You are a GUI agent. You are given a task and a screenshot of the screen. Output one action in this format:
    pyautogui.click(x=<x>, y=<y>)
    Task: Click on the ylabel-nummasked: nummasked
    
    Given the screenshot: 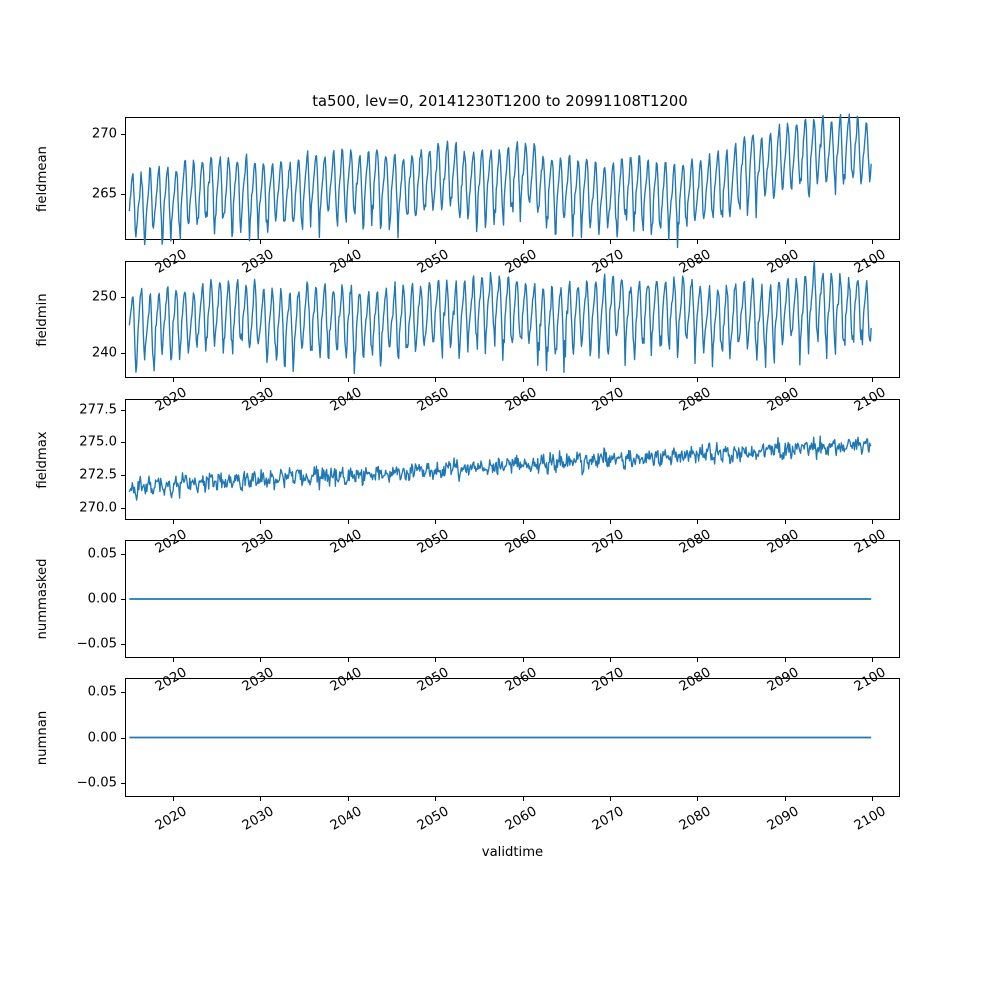 What is the action you would take?
    pyautogui.click(x=42, y=599)
    